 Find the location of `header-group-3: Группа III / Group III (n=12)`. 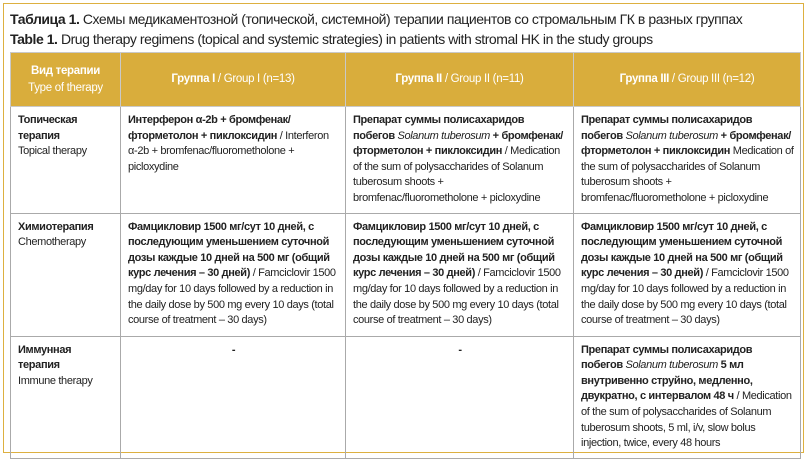

header-group-3: Группа III / Group III (n=12) is located at coordinates (687, 79).